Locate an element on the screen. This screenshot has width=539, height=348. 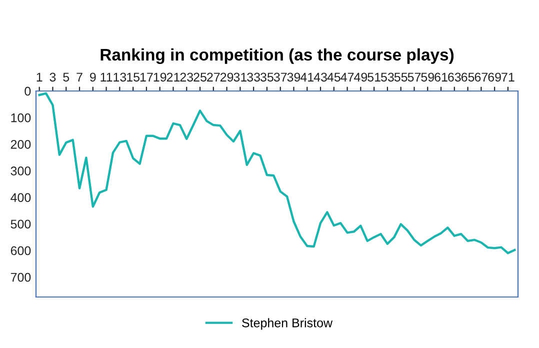
x-tick-label: 53 is located at coordinates (387, 77).